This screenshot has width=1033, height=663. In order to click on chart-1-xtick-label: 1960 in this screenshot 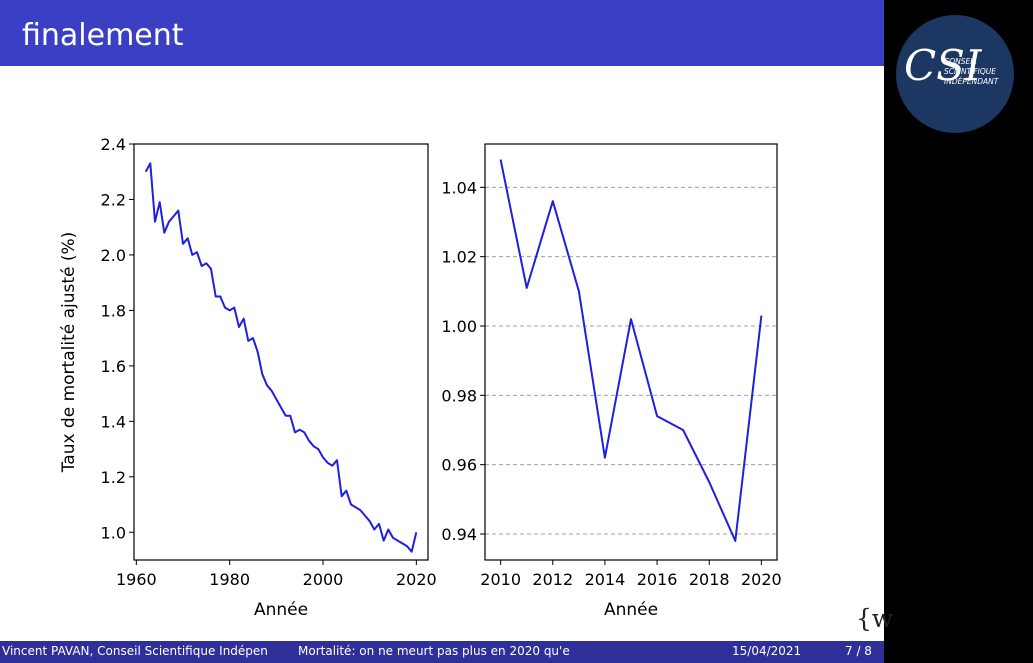, I will do `click(136, 579)`.